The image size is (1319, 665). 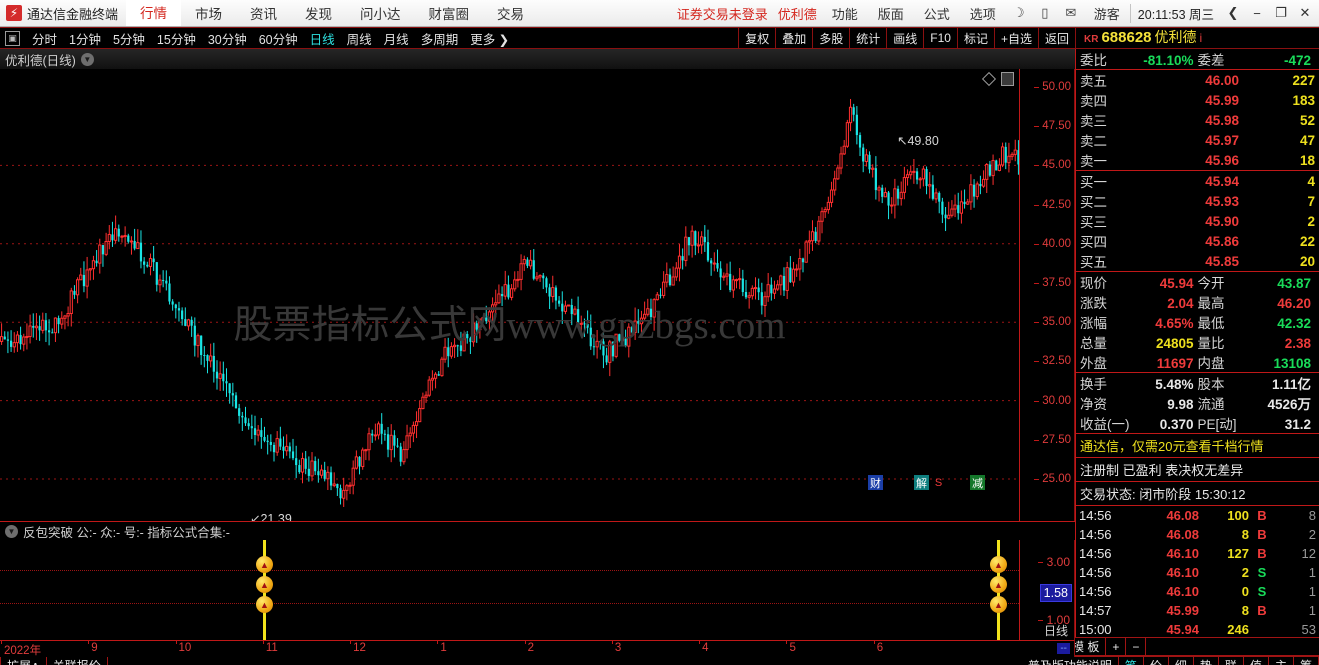 What do you see at coordinates (45, 39) in the screenshot?
I see `period-fenshi: 分时` at bounding box center [45, 39].